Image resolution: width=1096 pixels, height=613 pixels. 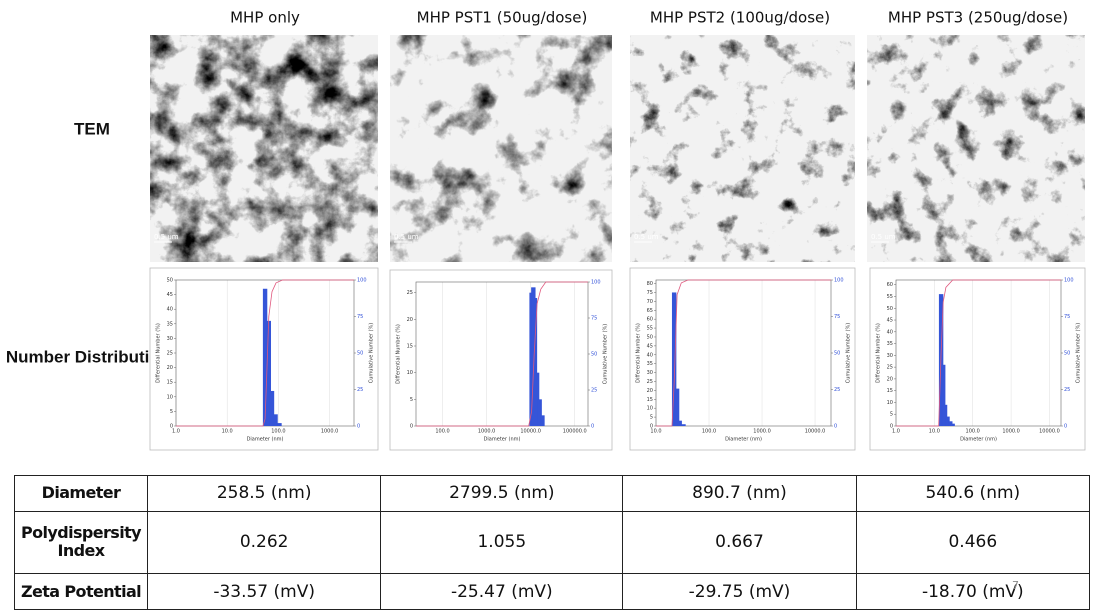 What do you see at coordinates (650, 302) in the screenshot?
I see `y-tick-label: 70` at bounding box center [650, 302].